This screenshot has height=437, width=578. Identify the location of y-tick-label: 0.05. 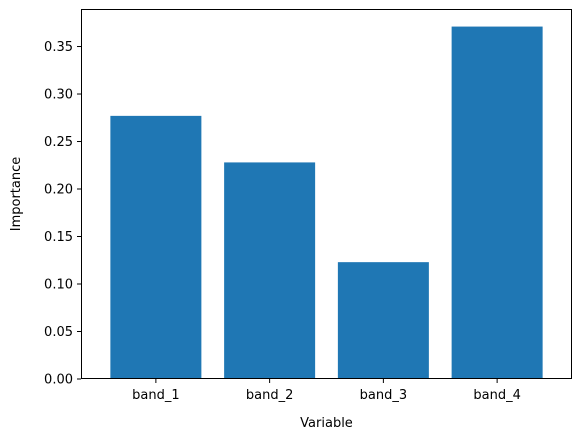
(58, 332).